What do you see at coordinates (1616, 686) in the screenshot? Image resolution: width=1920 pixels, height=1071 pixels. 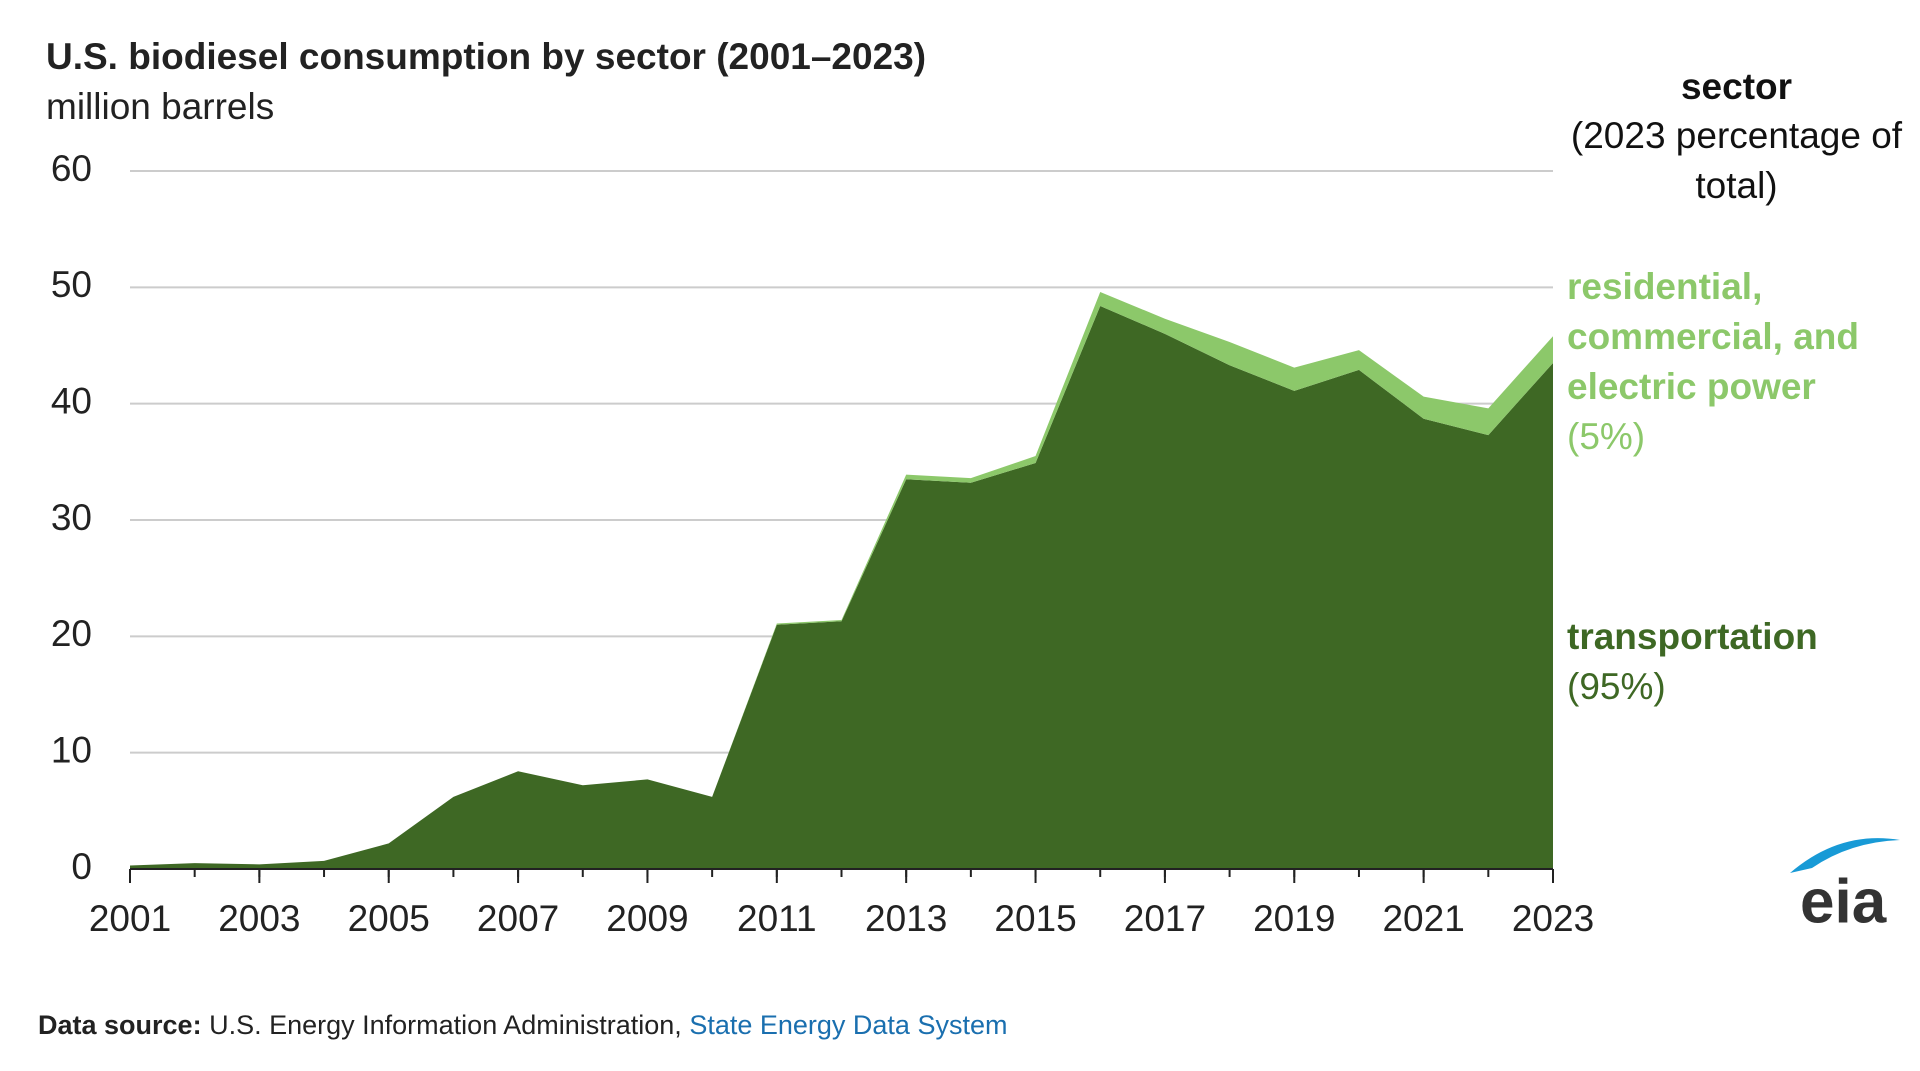 I see `legend-share: (95%)` at bounding box center [1616, 686].